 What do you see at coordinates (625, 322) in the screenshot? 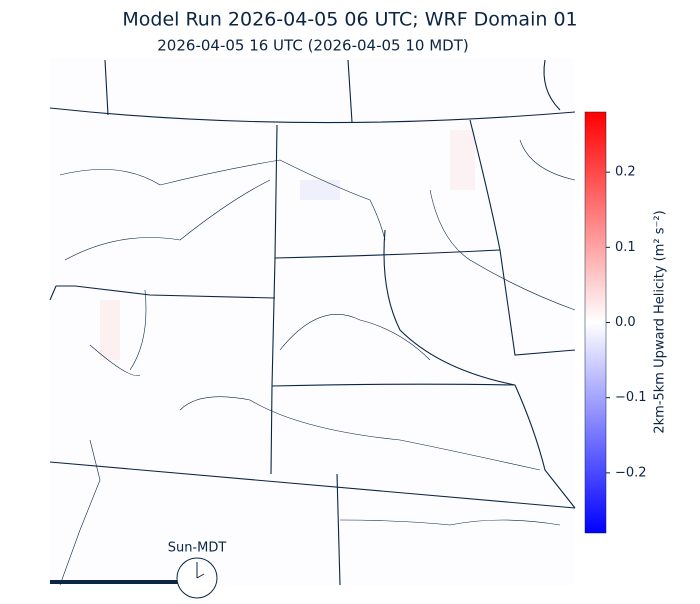
I see `colorbar-tick-label: 0.0` at bounding box center [625, 322].